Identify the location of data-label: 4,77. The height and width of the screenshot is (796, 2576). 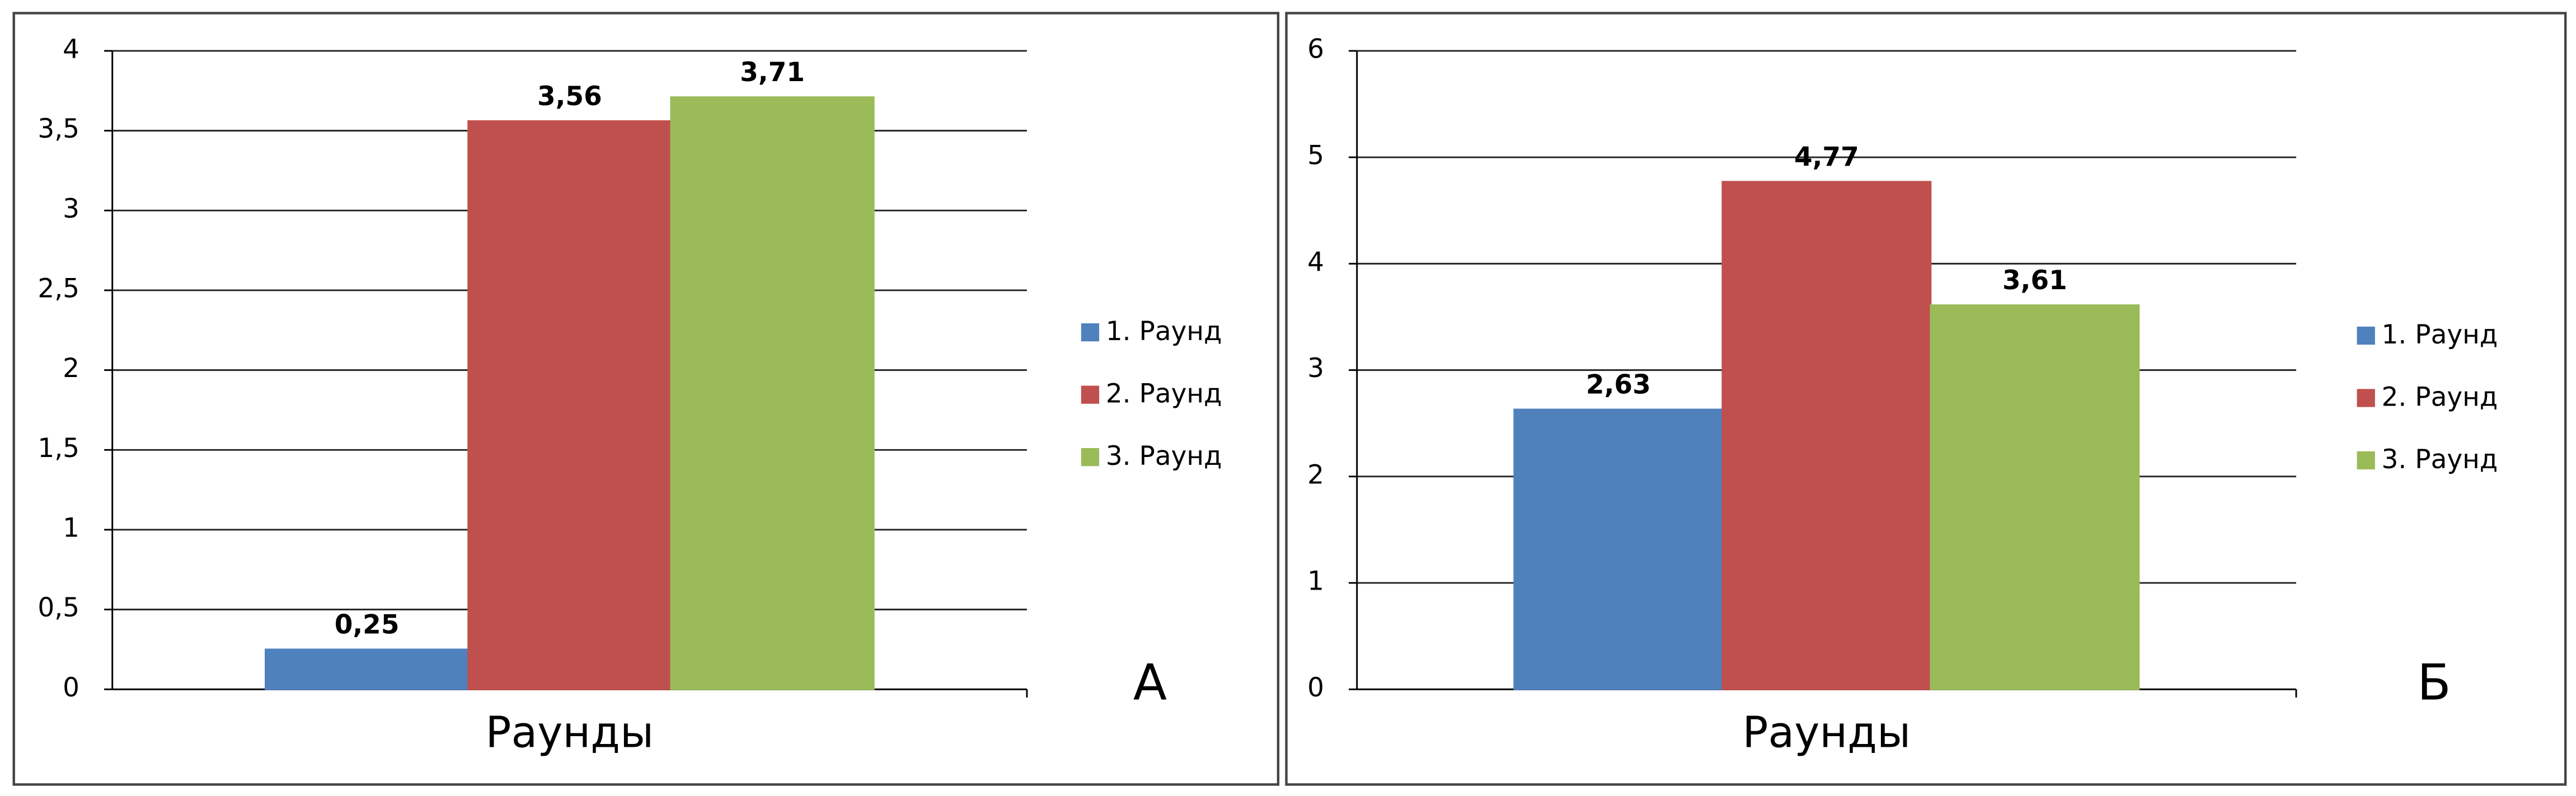
(1826, 157).